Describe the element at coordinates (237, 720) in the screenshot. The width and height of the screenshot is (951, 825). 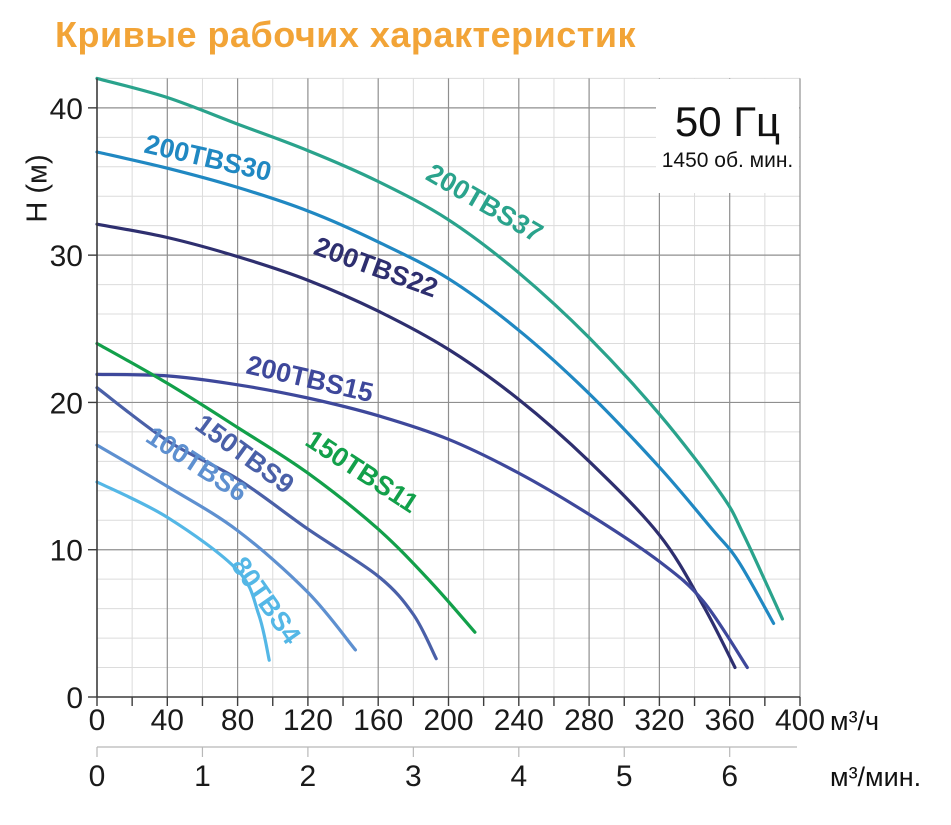
I see `x-tick-label: 80` at that location.